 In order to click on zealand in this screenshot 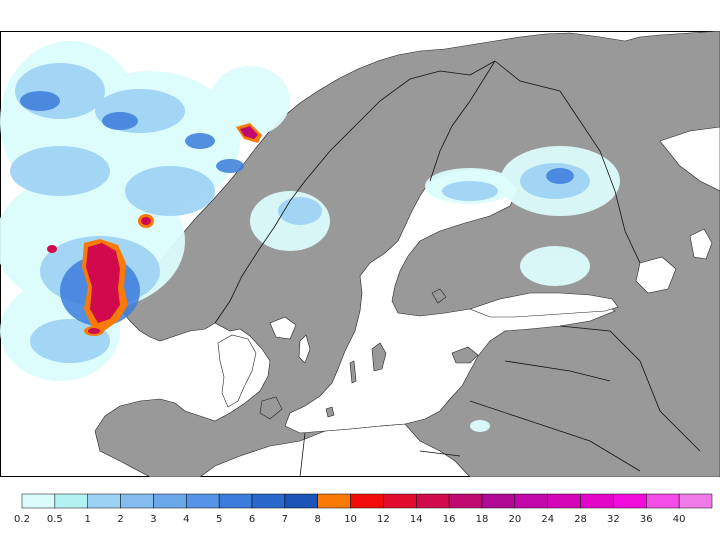, I will do `click(271, 408)`.